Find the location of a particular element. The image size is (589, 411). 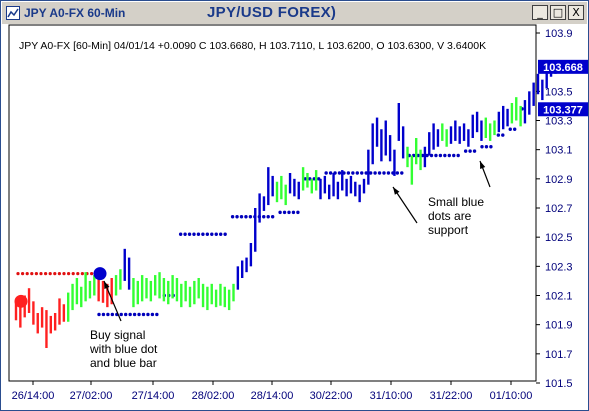

window-title: JPY A0-FX 60-Min is located at coordinates (75, 13).